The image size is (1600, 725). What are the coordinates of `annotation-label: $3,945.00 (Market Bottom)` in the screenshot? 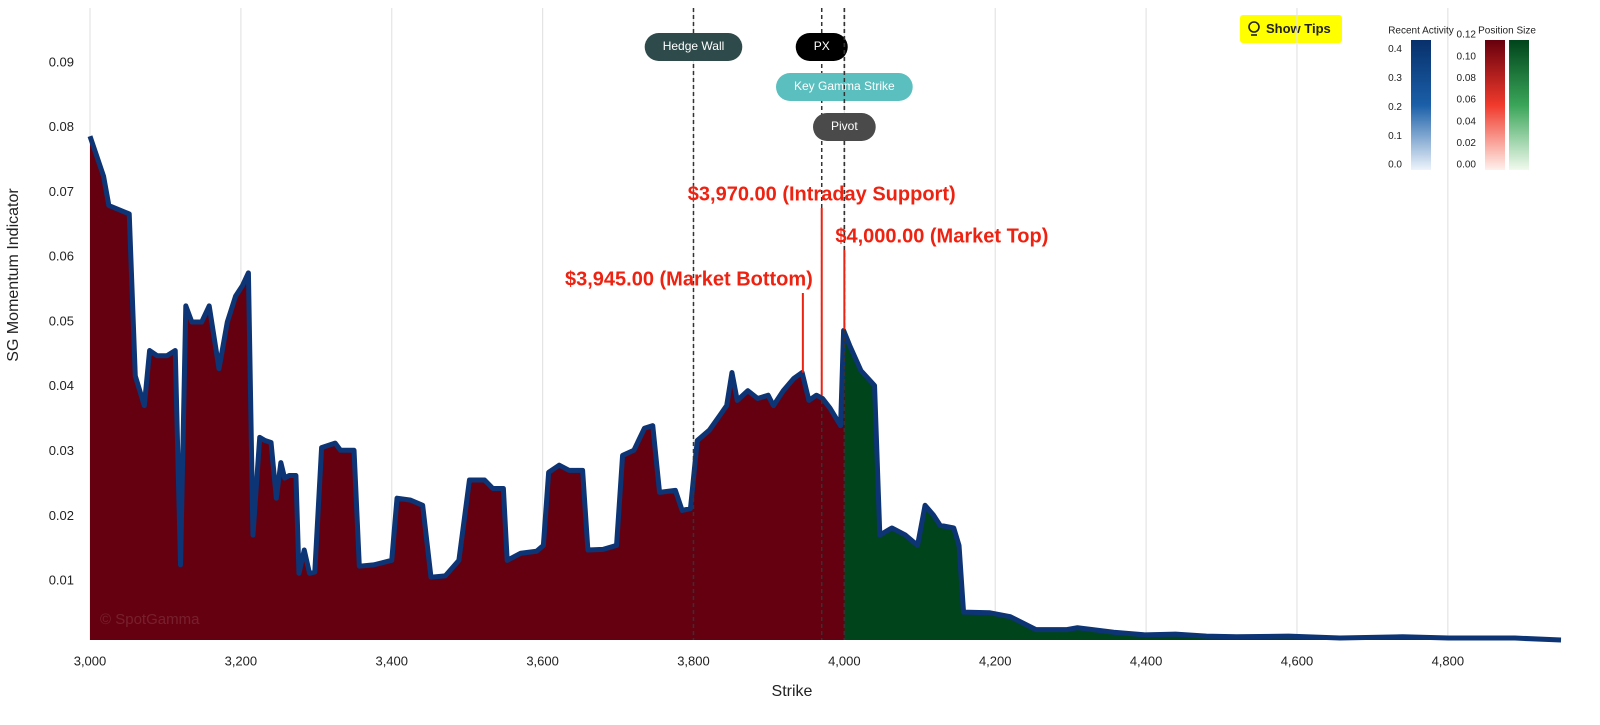 It's located at (689, 279).